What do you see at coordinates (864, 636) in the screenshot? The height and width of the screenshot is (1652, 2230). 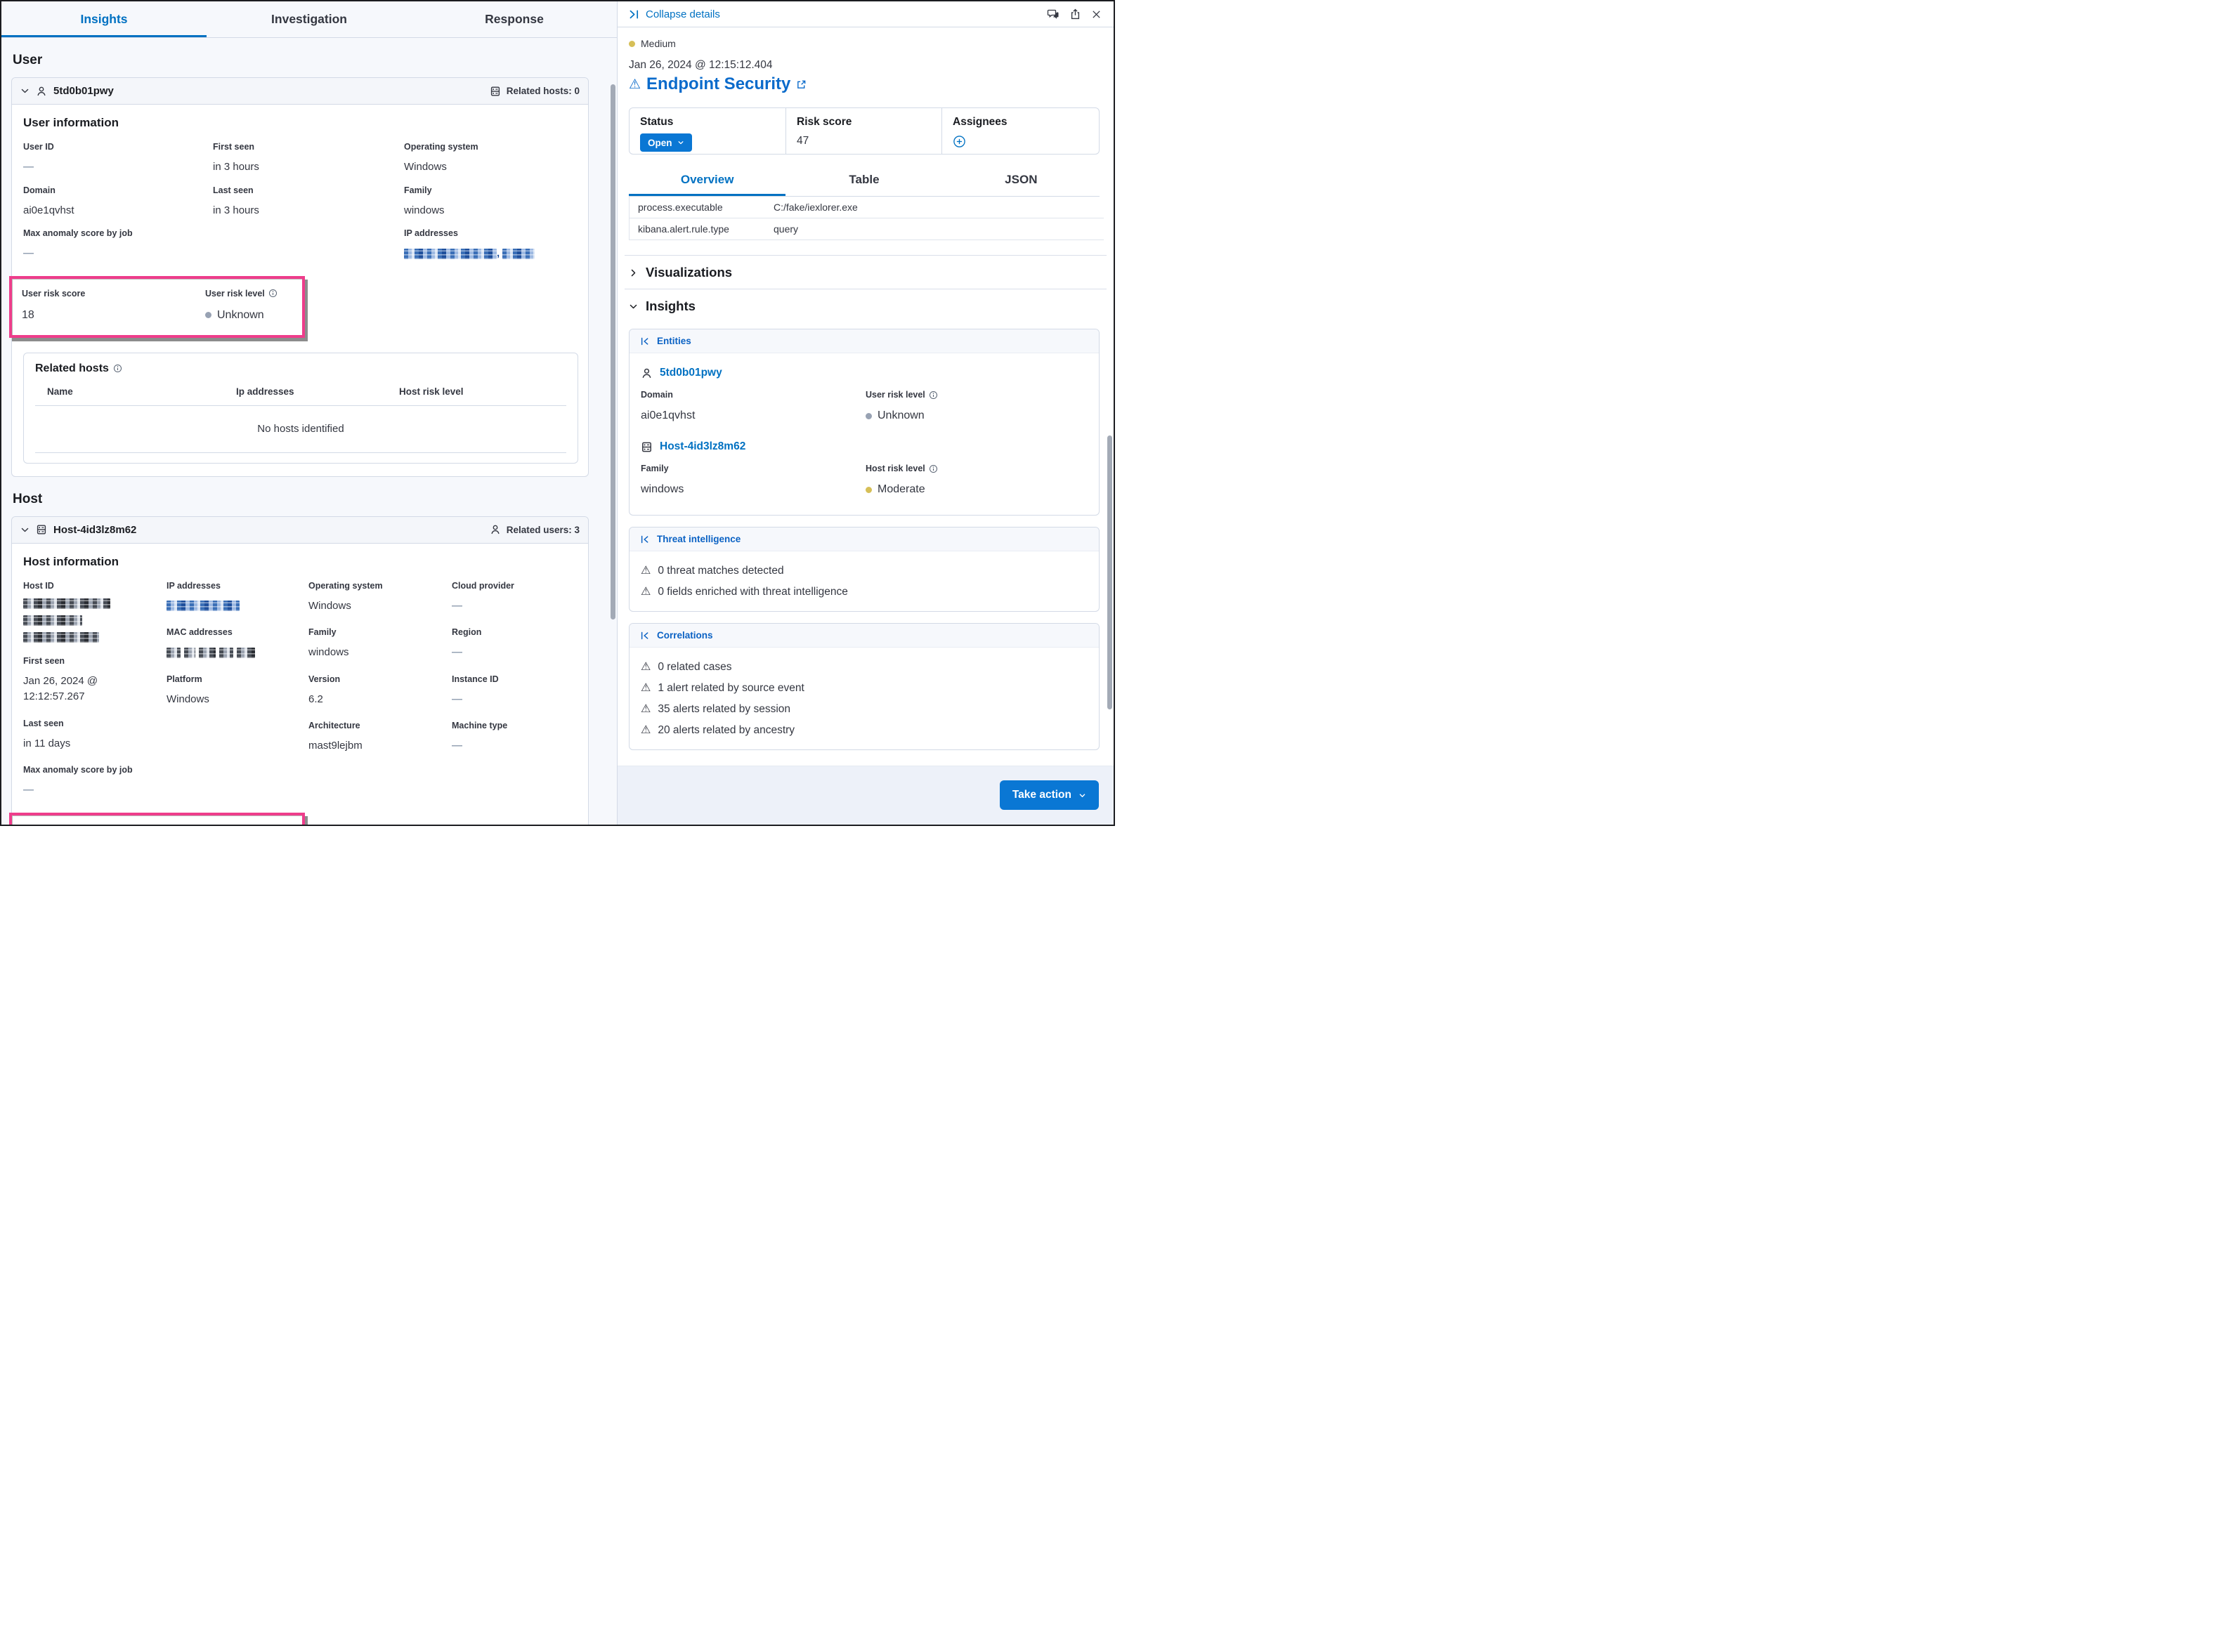 I see `correlations-card-header: Correlations` at bounding box center [864, 636].